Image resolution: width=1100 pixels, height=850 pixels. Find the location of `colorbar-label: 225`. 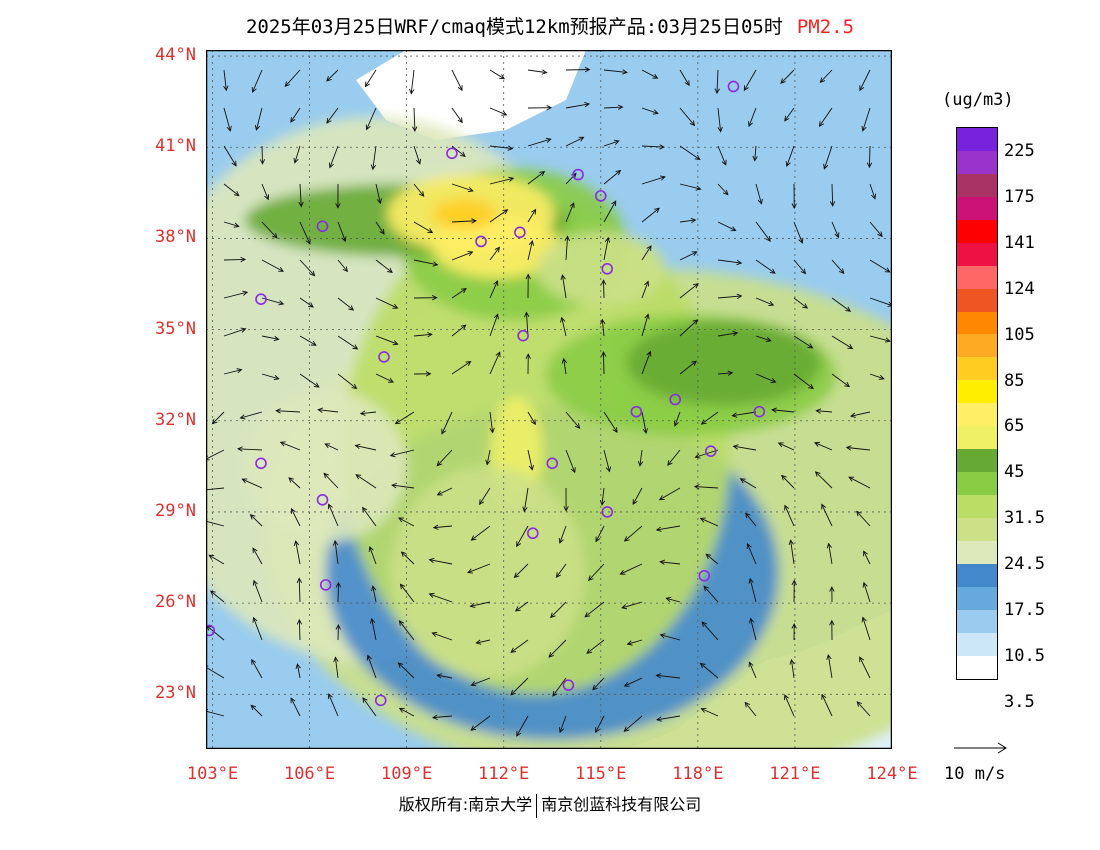

colorbar-label: 225 is located at coordinates (1019, 151).